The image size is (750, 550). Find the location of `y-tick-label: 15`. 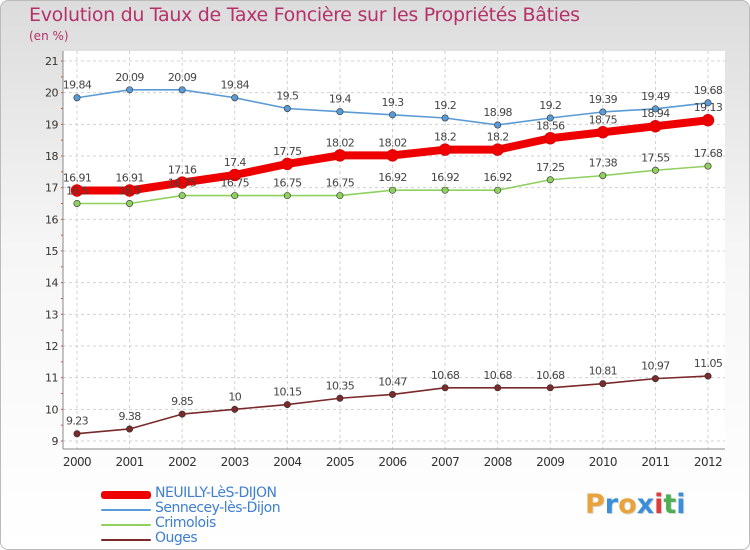

y-tick-label: 15 is located at coordinates (51, 251).